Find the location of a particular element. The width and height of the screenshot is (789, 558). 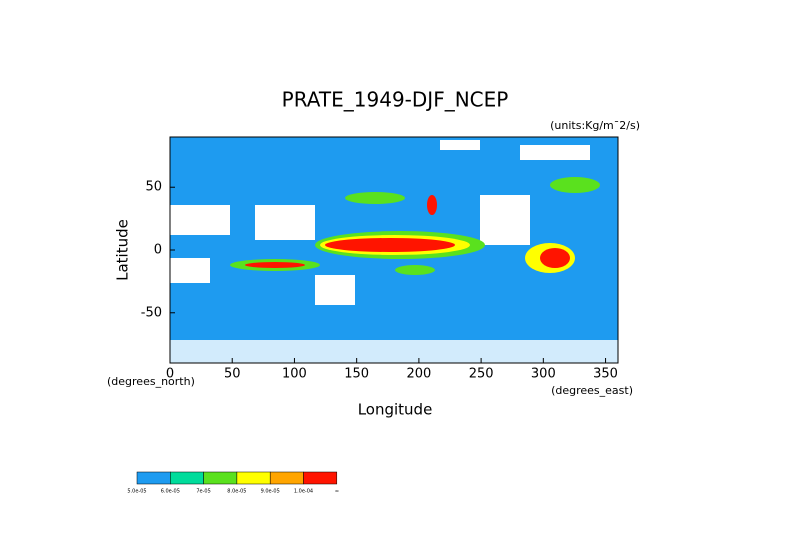

x-tick-label: 350 is located at coordinates (605, 374).